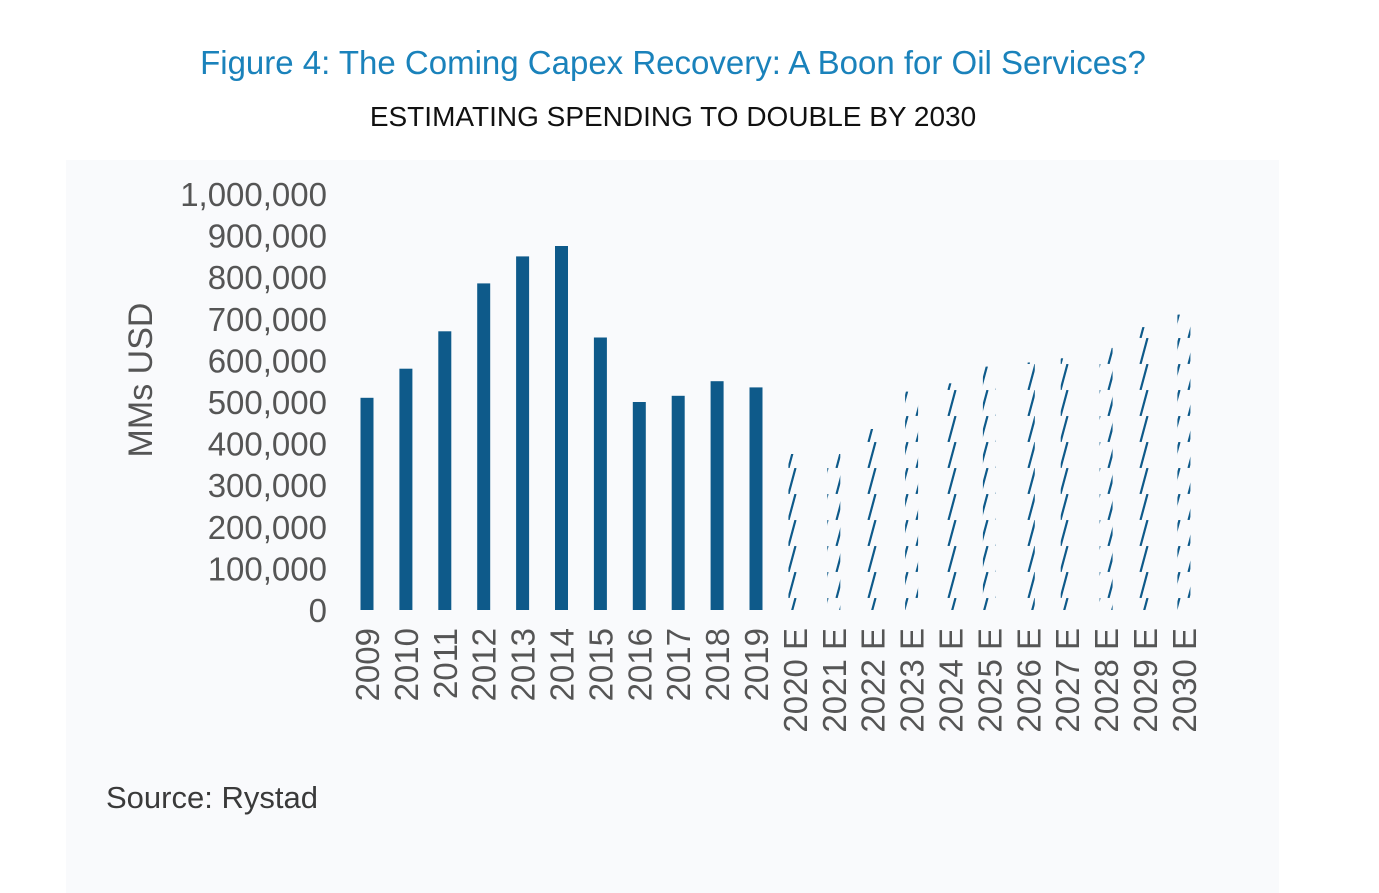  What do you see at coordinates (639, 664) in the screenshot?
I see `x-tick-label: 2016` at bounding box center [639, 664].